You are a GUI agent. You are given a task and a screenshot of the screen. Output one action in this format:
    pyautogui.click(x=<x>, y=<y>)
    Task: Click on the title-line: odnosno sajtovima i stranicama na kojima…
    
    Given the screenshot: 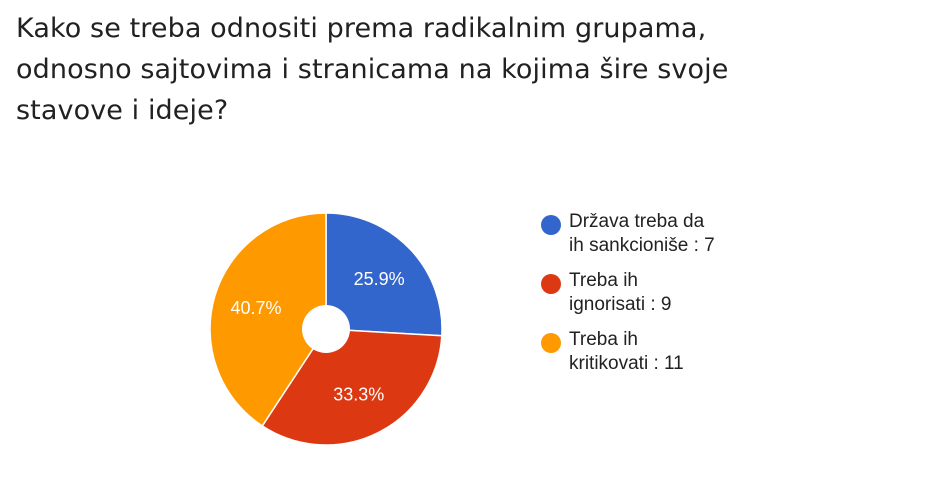 What is the action you would take?
    pyautogui.click(x=372, y=69)
    